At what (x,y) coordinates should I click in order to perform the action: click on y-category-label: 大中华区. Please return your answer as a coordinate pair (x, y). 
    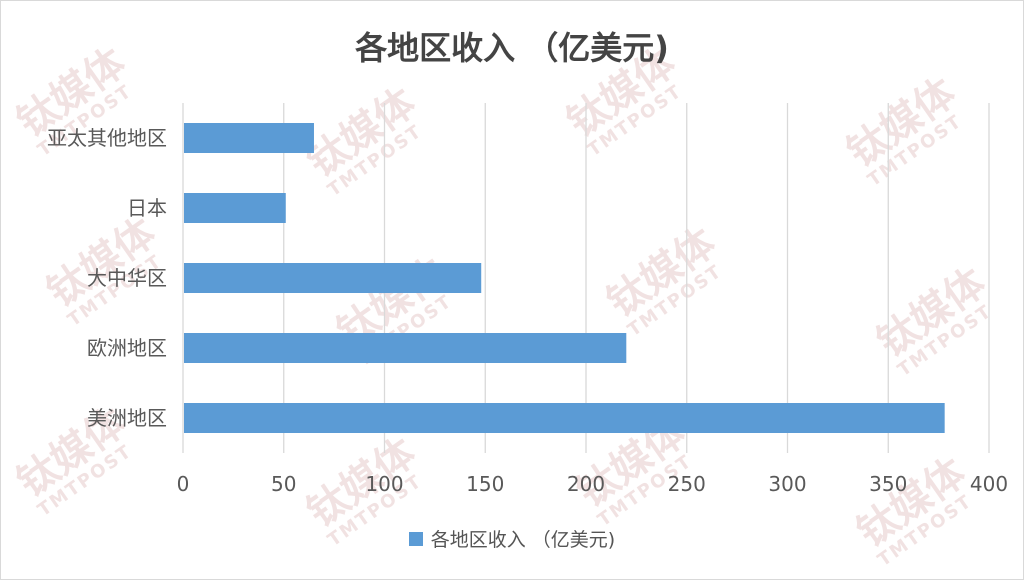
    Looking at the image, I should click on (127, 278).